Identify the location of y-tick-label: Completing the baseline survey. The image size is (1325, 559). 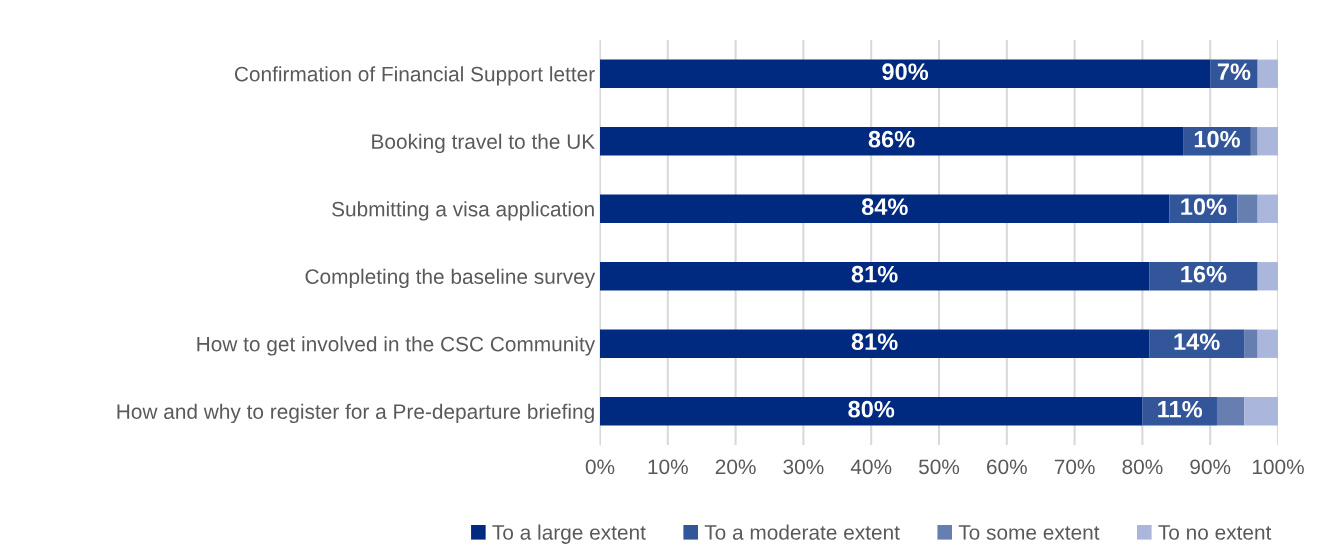
(450, 278).